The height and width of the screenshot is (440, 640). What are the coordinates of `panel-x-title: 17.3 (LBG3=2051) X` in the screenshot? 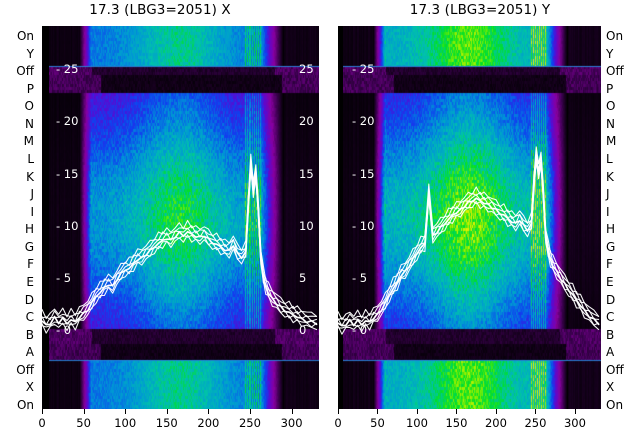 It's located at (160, 10).